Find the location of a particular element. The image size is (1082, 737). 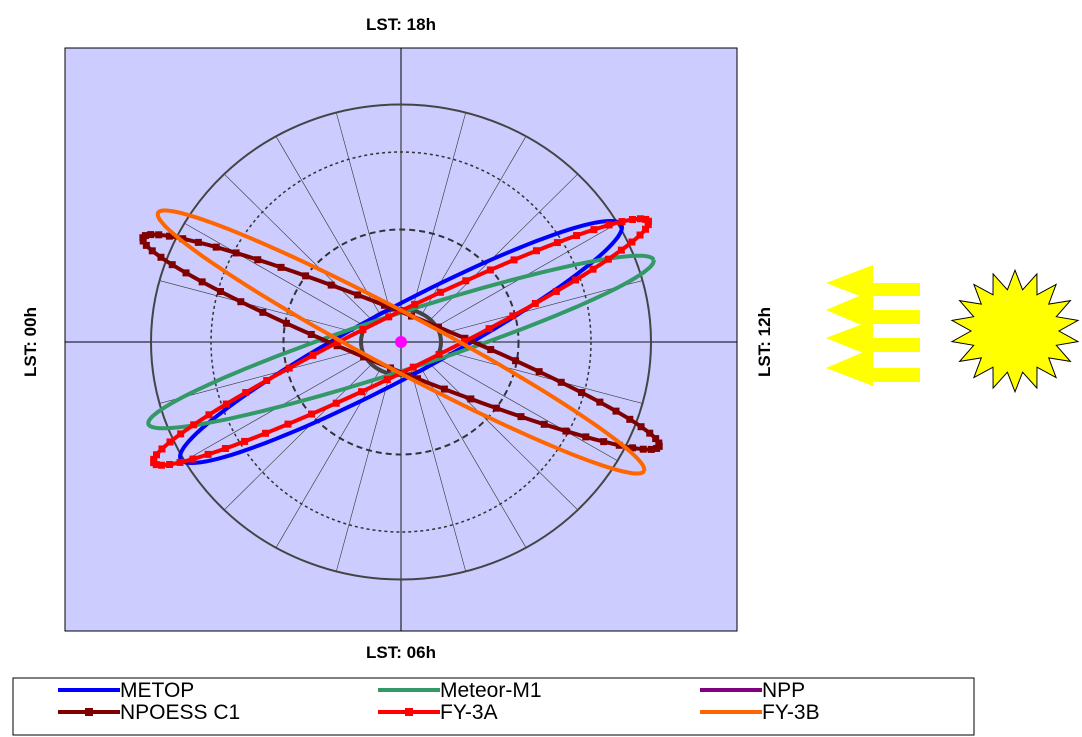

legend-box is located at coordinates (493, 706).